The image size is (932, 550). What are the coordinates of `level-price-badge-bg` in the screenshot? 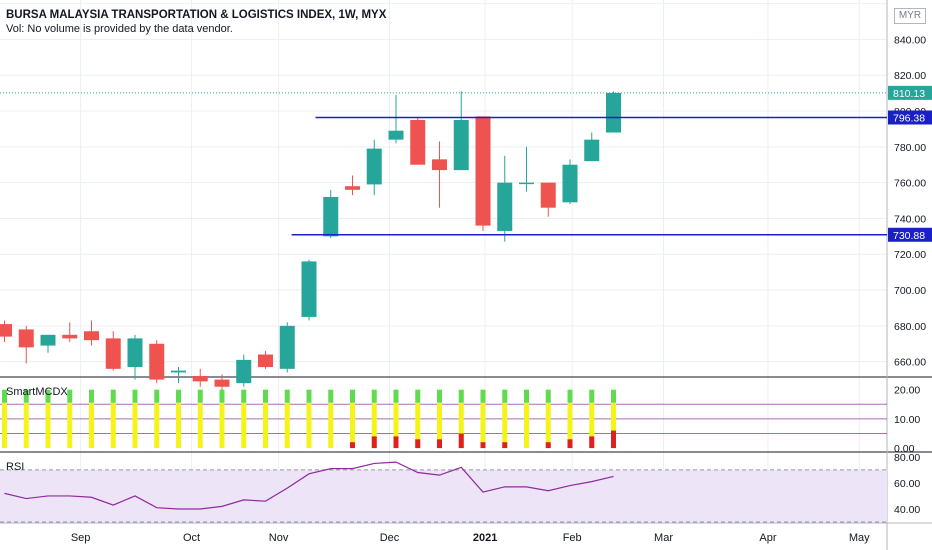 It's located at (910, 117).